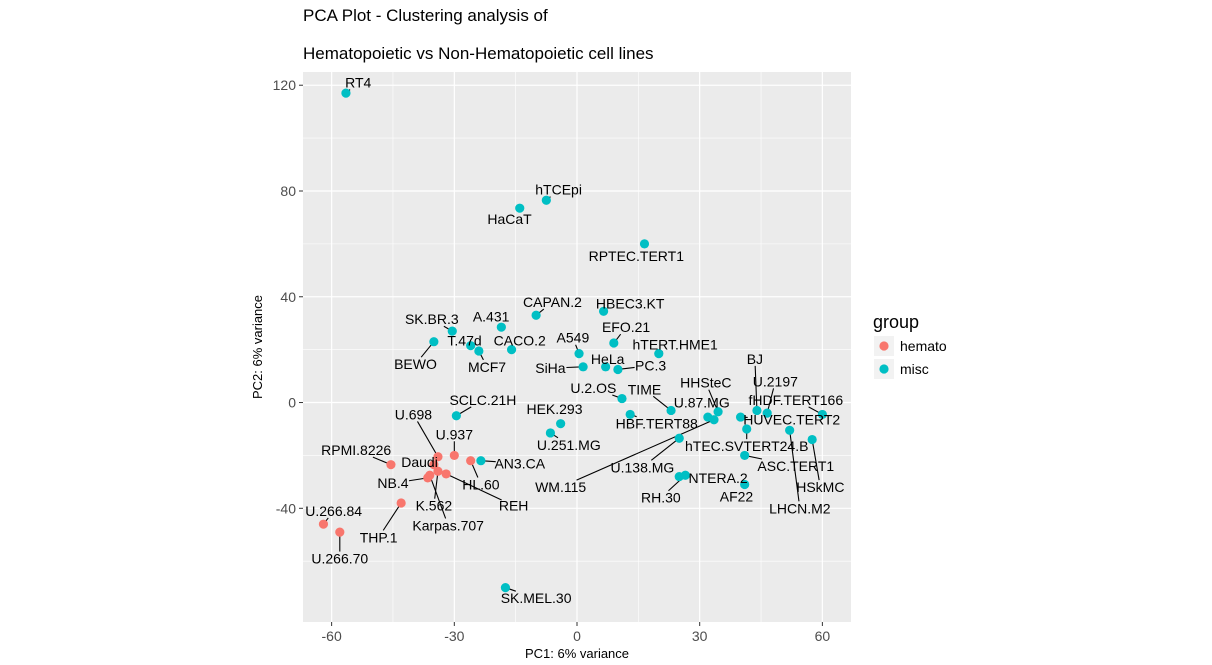 This screenshot has height=665, width=1212. Describe the element at coordinates (434, 506) in the screenshot. I see `point-label: K.562` at that location.